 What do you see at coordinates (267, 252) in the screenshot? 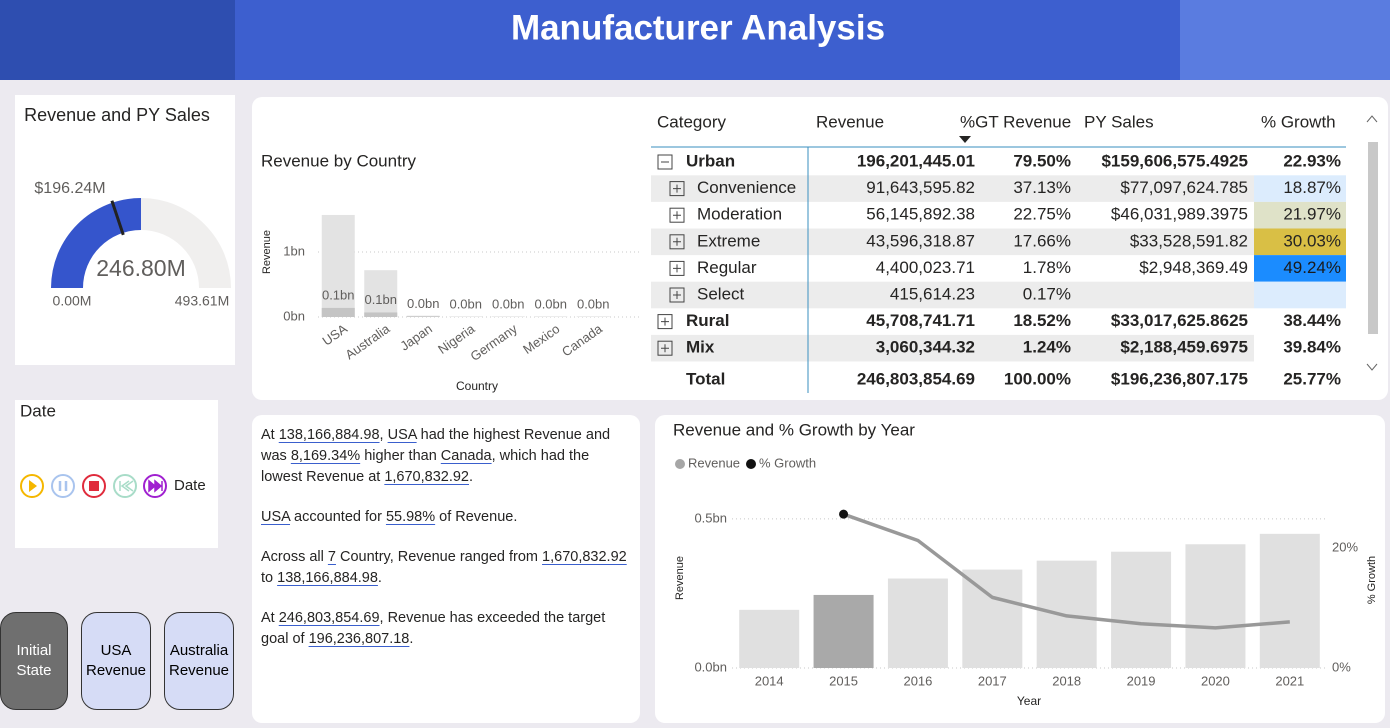
I see `y-axis-label: Revenue` at bounding box center [267, 252].